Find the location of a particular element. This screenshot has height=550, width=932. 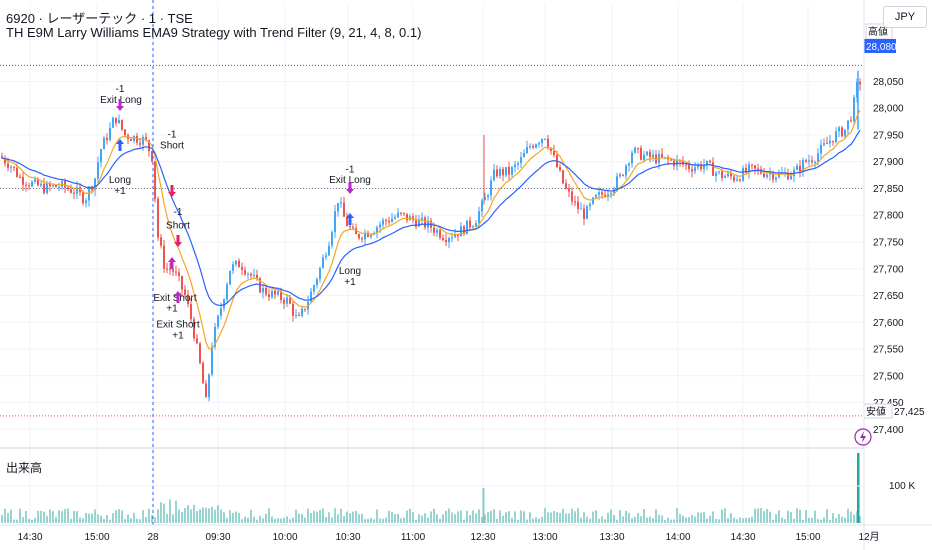

volume-bars is located at coordinates (432, 488).